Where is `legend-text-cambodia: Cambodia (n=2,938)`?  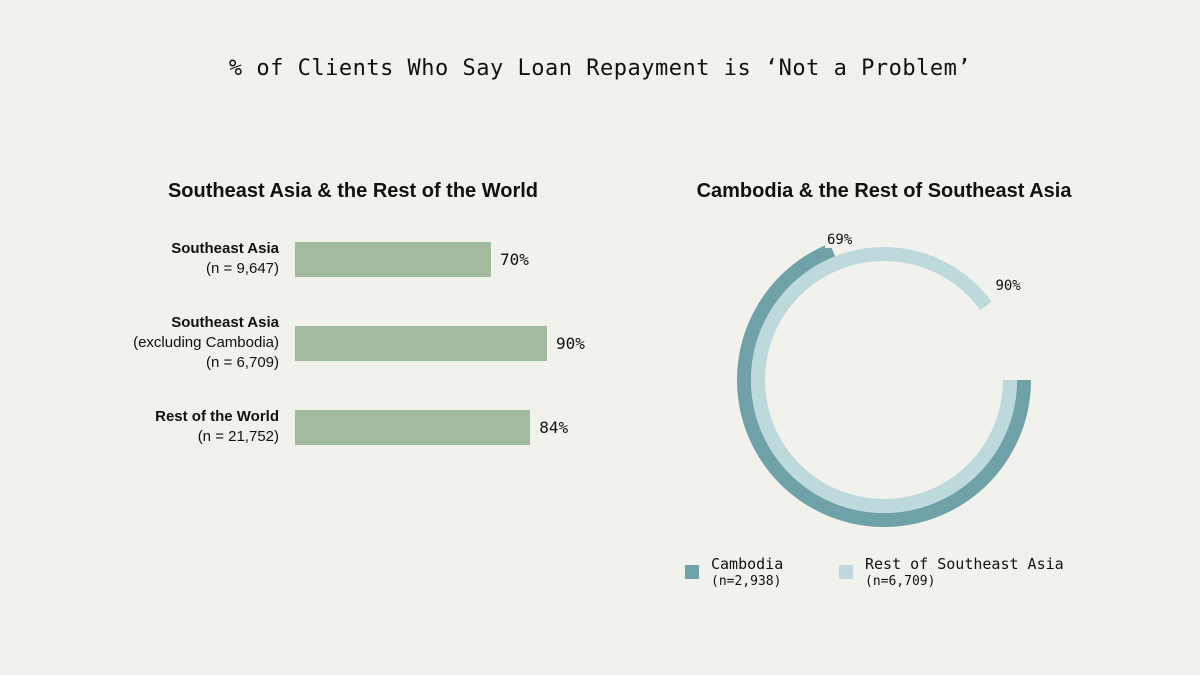 legend-text-cambodia: Cambodia (n=2,938) is located at coordinates (747, 573).